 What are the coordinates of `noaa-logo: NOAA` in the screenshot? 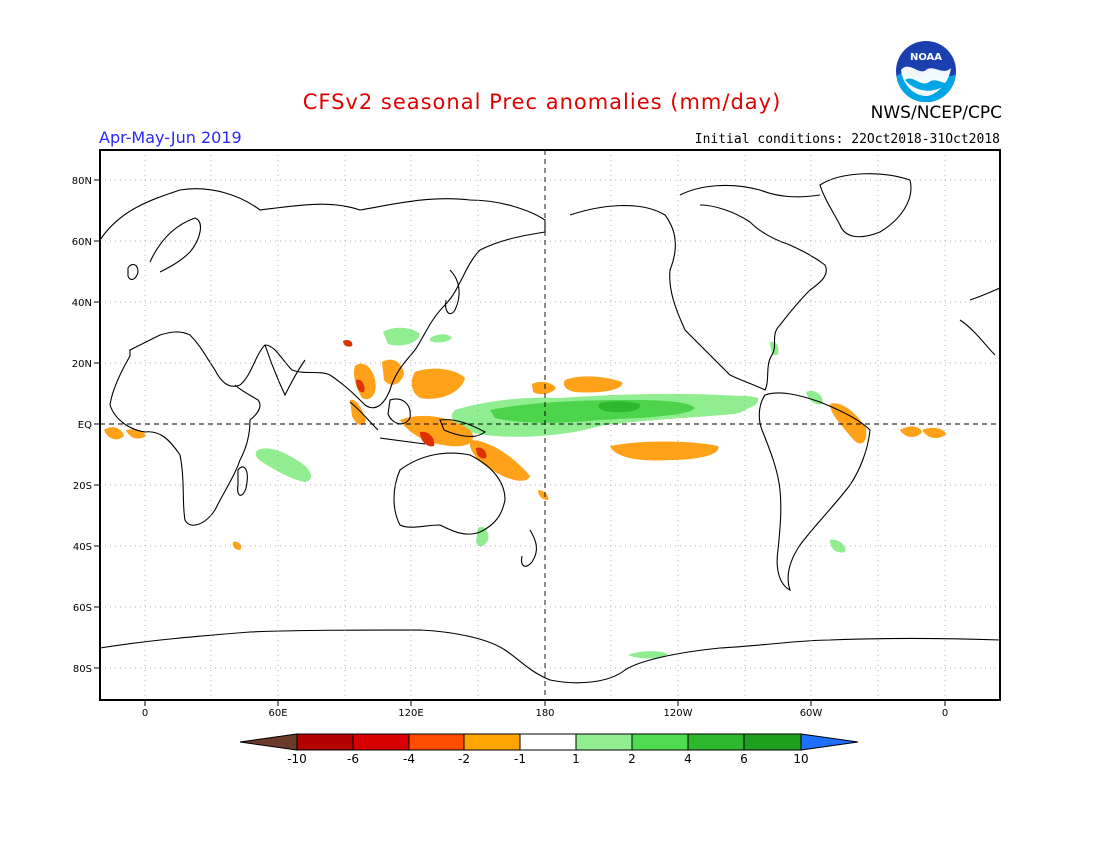 It's located at (926, 71).